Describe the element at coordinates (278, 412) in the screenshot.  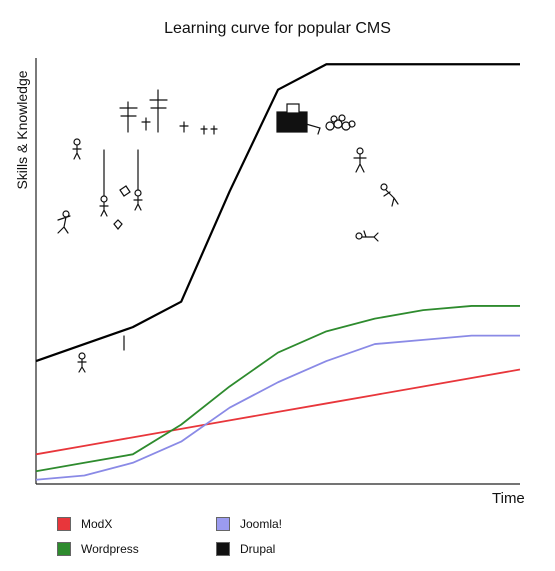
I see `series-line-modx` at that location.